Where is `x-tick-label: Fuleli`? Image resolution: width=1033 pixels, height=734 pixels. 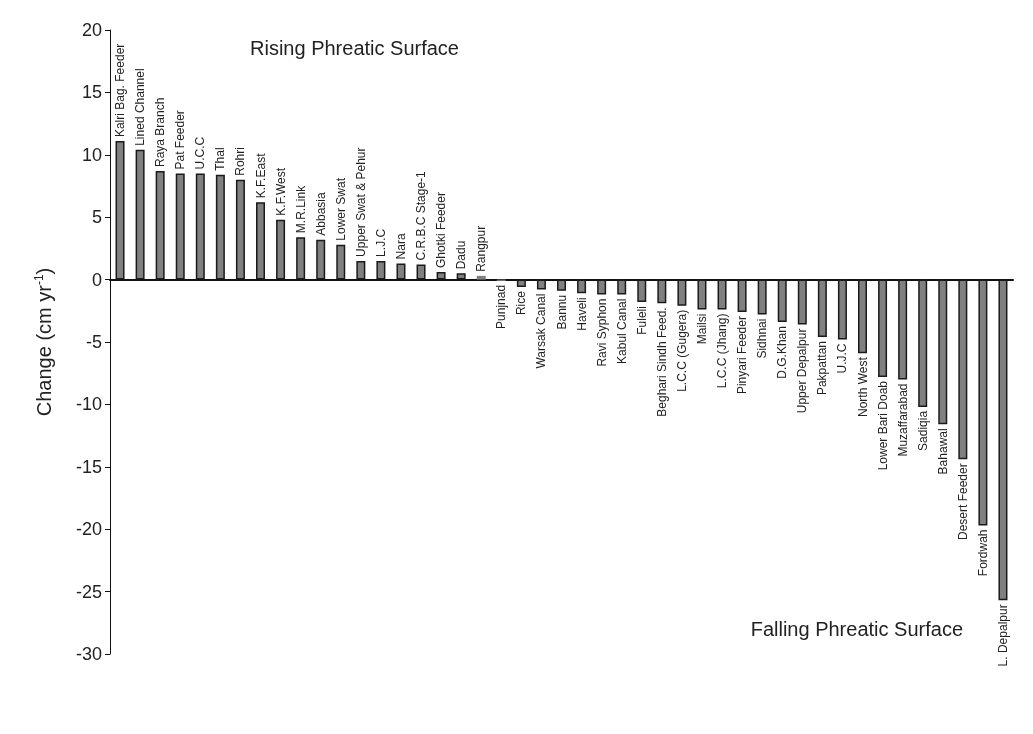 x-tick-label: Fuleli is located at coordinates (641, 320).